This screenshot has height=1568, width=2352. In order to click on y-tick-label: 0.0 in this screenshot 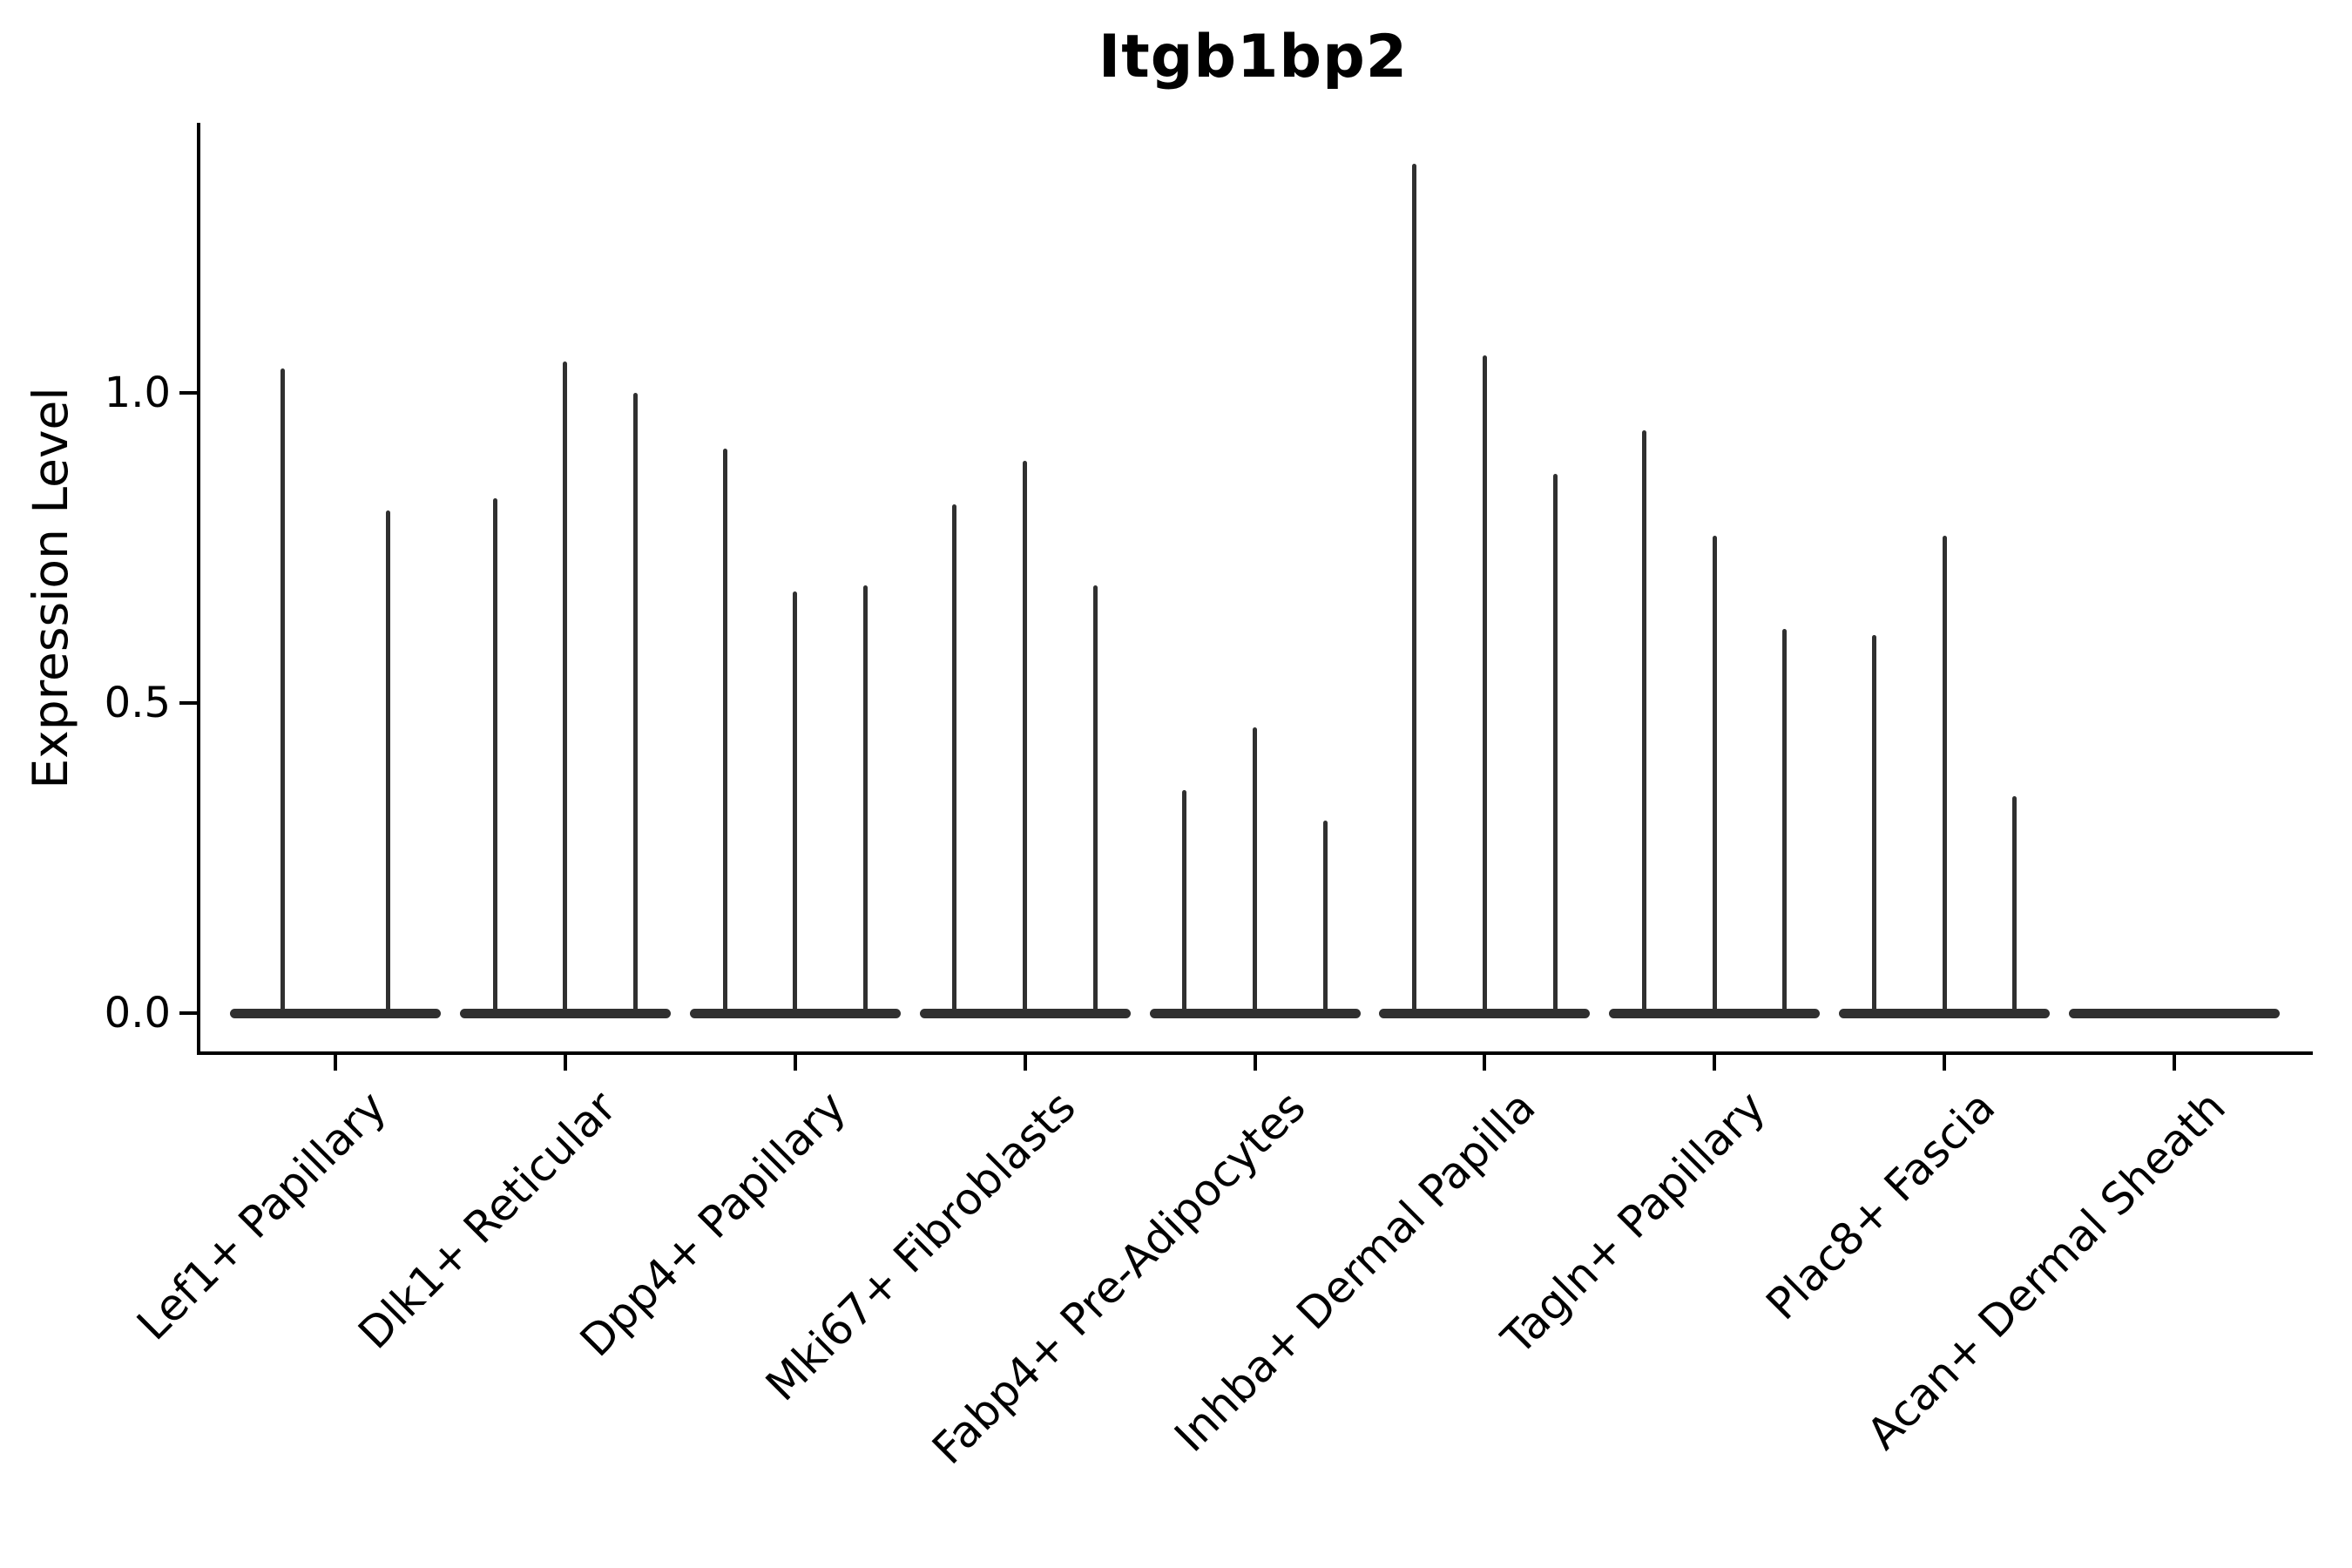, I will do `click(137, 1013)`.